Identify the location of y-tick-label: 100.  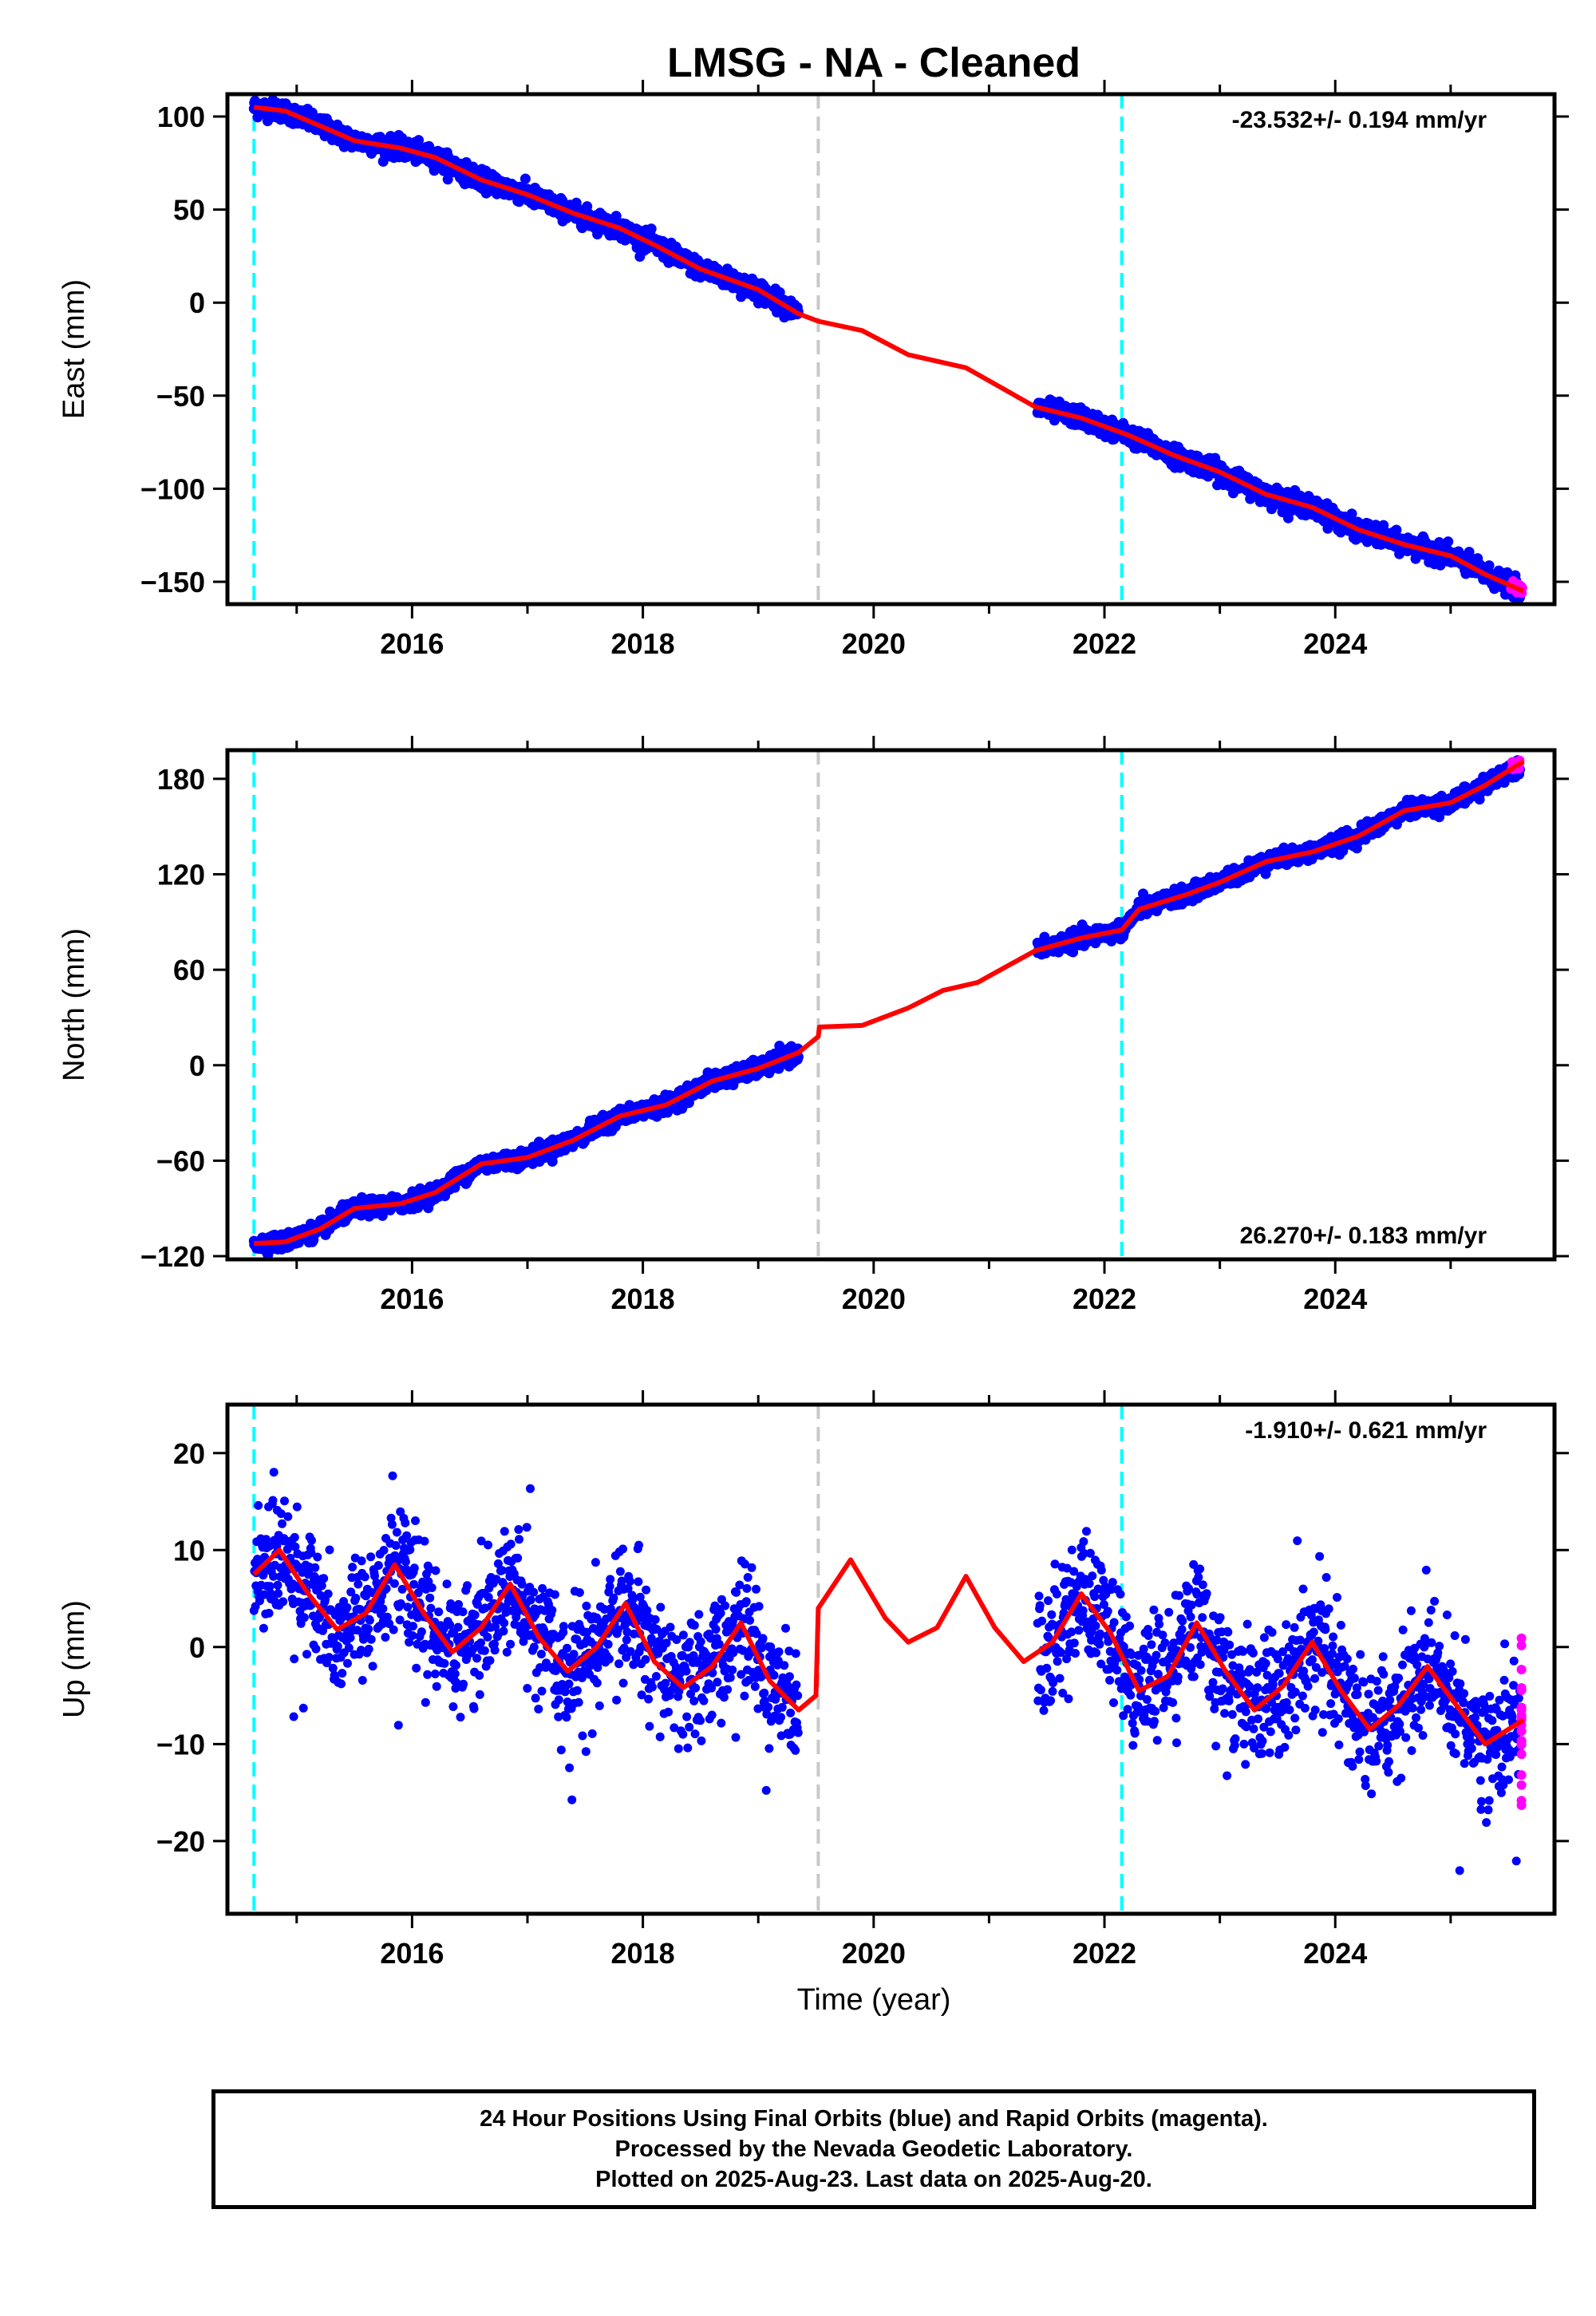
(181, 117).